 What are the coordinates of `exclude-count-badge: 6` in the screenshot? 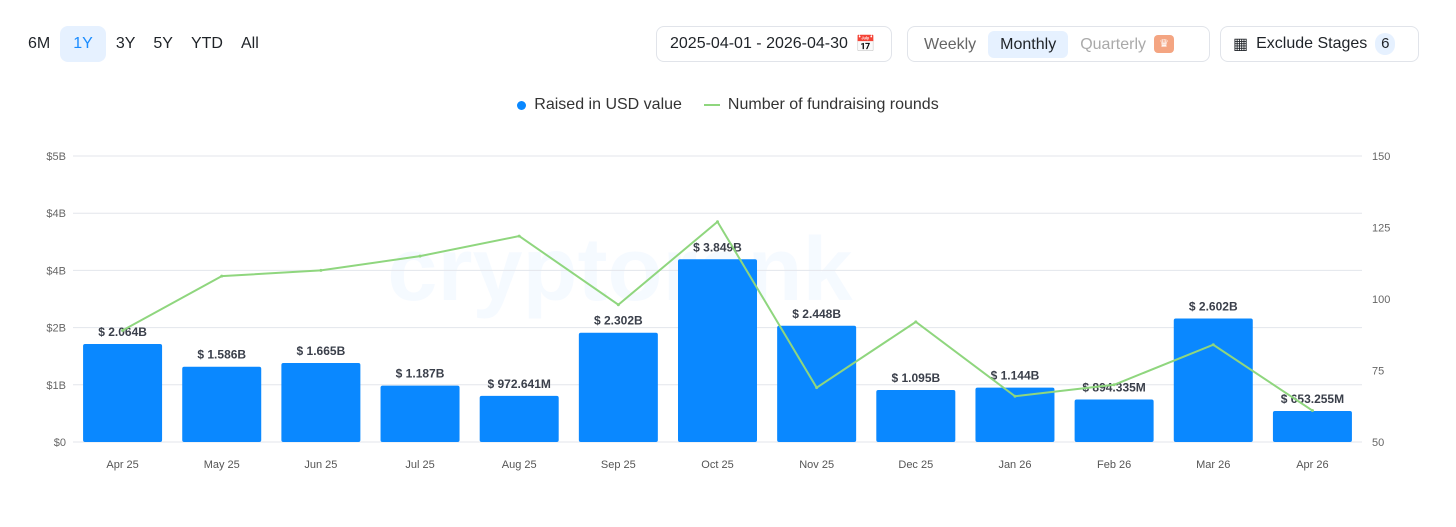 It's located at (1385, 44).